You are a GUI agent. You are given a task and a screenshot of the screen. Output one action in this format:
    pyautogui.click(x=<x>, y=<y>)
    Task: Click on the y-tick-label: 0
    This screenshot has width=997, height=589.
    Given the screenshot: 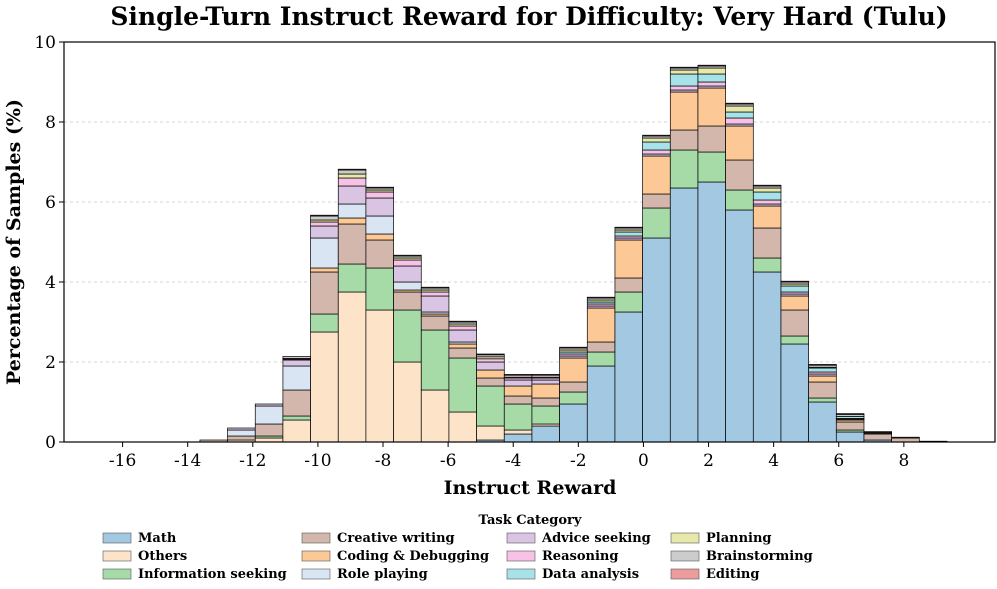 What is the action you would take?
    pyautogui.click(x=50, y=443)
    